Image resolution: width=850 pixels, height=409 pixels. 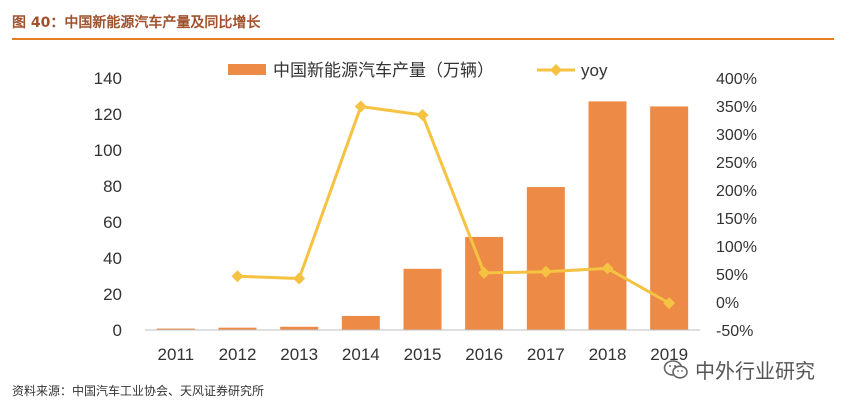 I want to click on yoy-point-2018, so click(x=607, y=268).